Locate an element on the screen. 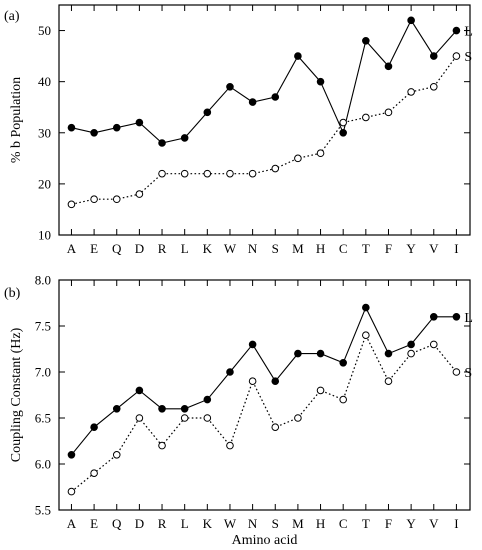 This screenshot has width=482, height=550. data-point-L-F is located at coordinates (388, 66).